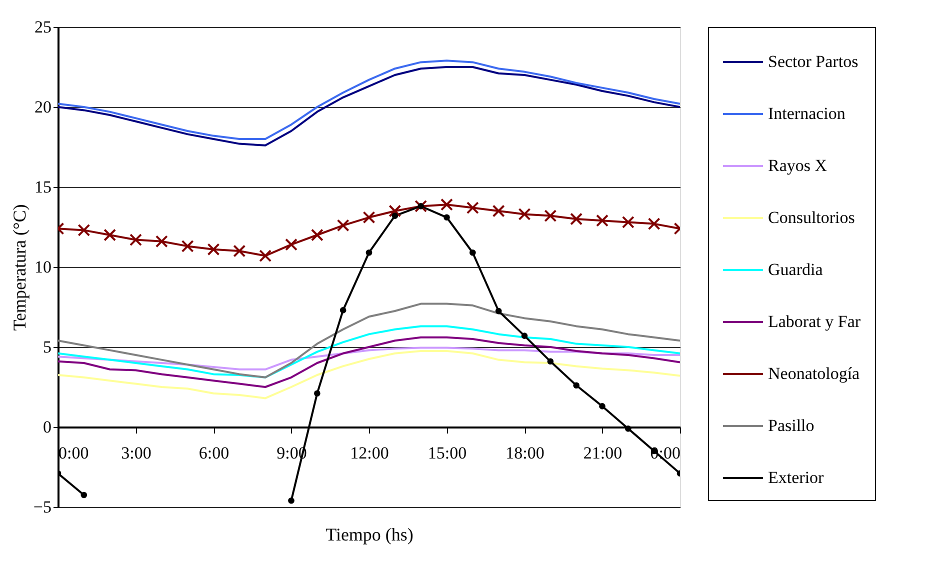 The height and width of the screenshot is (561, 940). Describe the element at coordinates (43, 187) in the screenshot. I see `y-tick-label: 15` at that location.